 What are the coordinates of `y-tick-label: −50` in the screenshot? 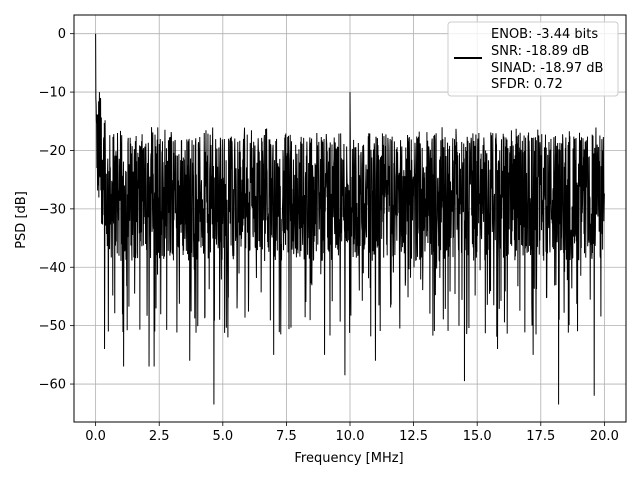 It's located at (52, 326).